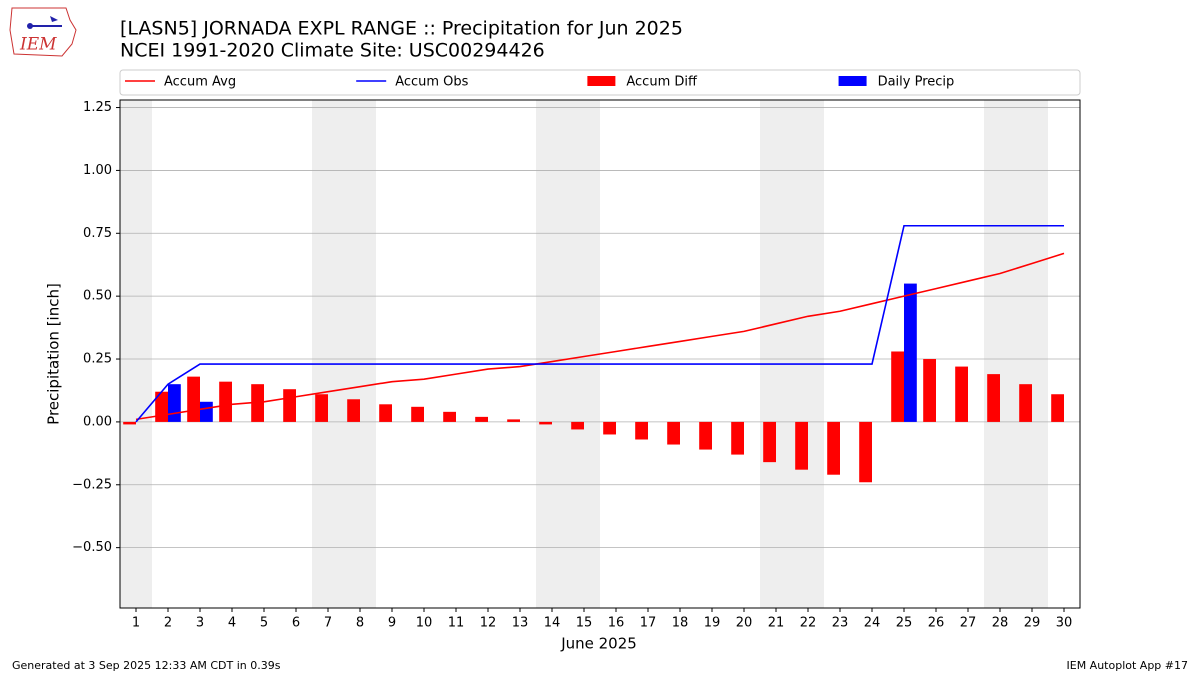 This screenshot has width=1200, height=675. Describe the element at coordinates (1032, 623) in the screenshot. I see `x-tick-label: 29` at that location.